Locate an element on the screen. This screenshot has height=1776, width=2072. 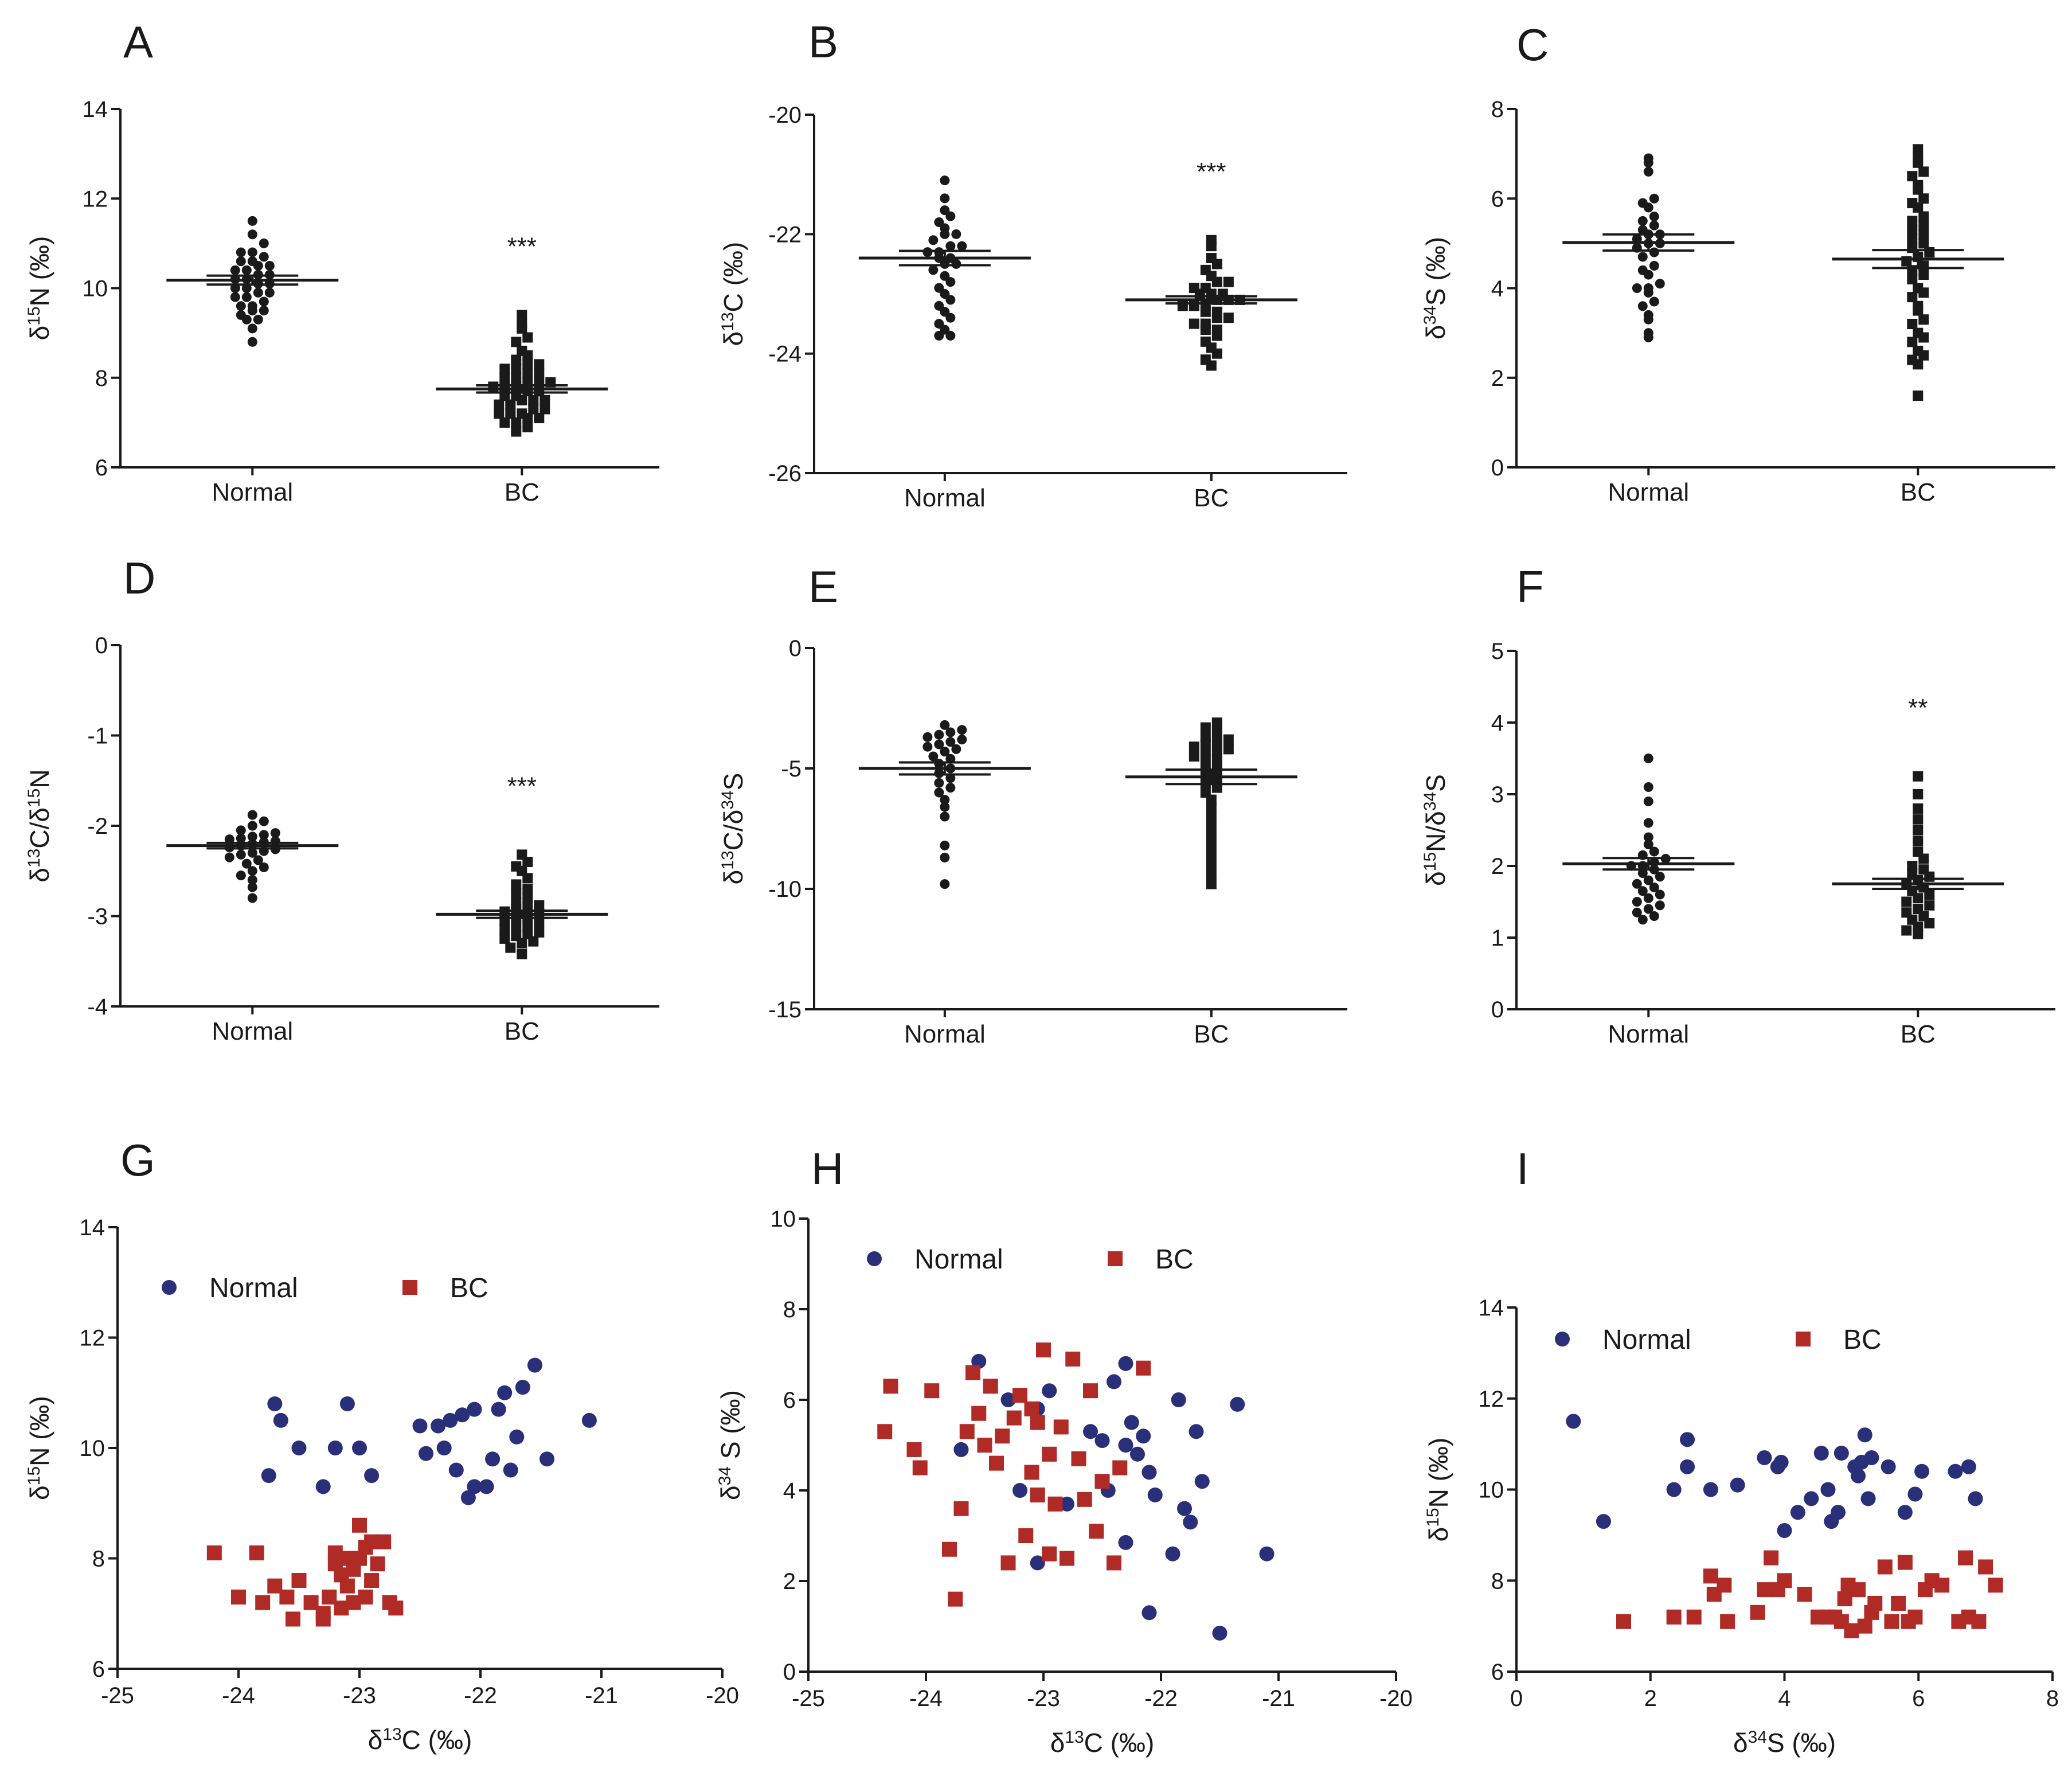
panel-letter: C is located at coordinates (1532, 45).